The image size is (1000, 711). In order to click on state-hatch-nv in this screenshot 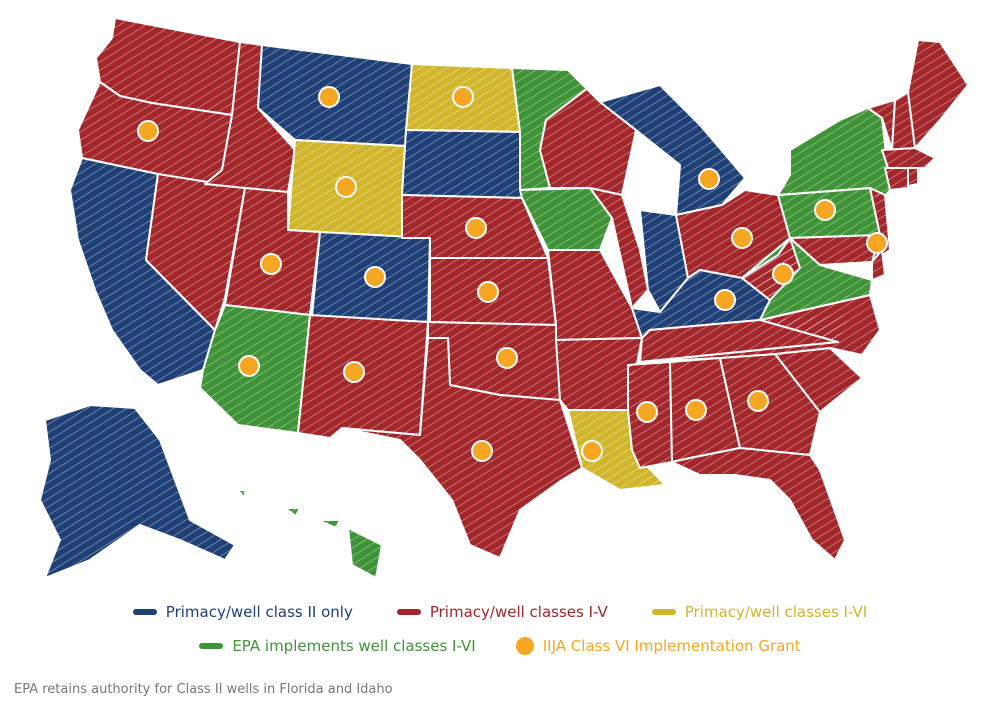, I will do `click(195, 252)`.